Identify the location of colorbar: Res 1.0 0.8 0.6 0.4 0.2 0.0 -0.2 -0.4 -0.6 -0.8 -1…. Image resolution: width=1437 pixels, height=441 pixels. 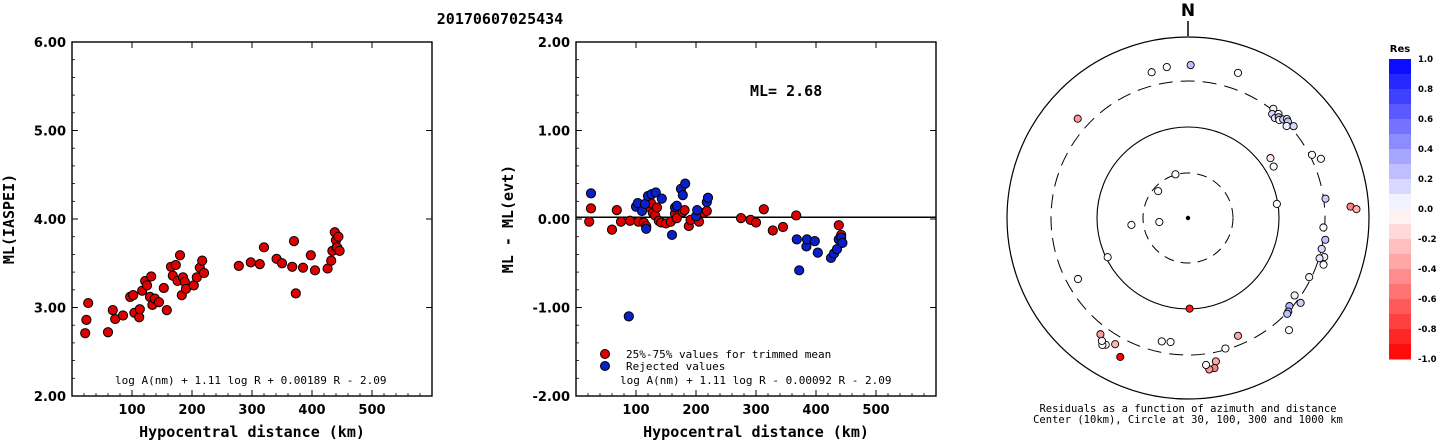
(1413, 204).